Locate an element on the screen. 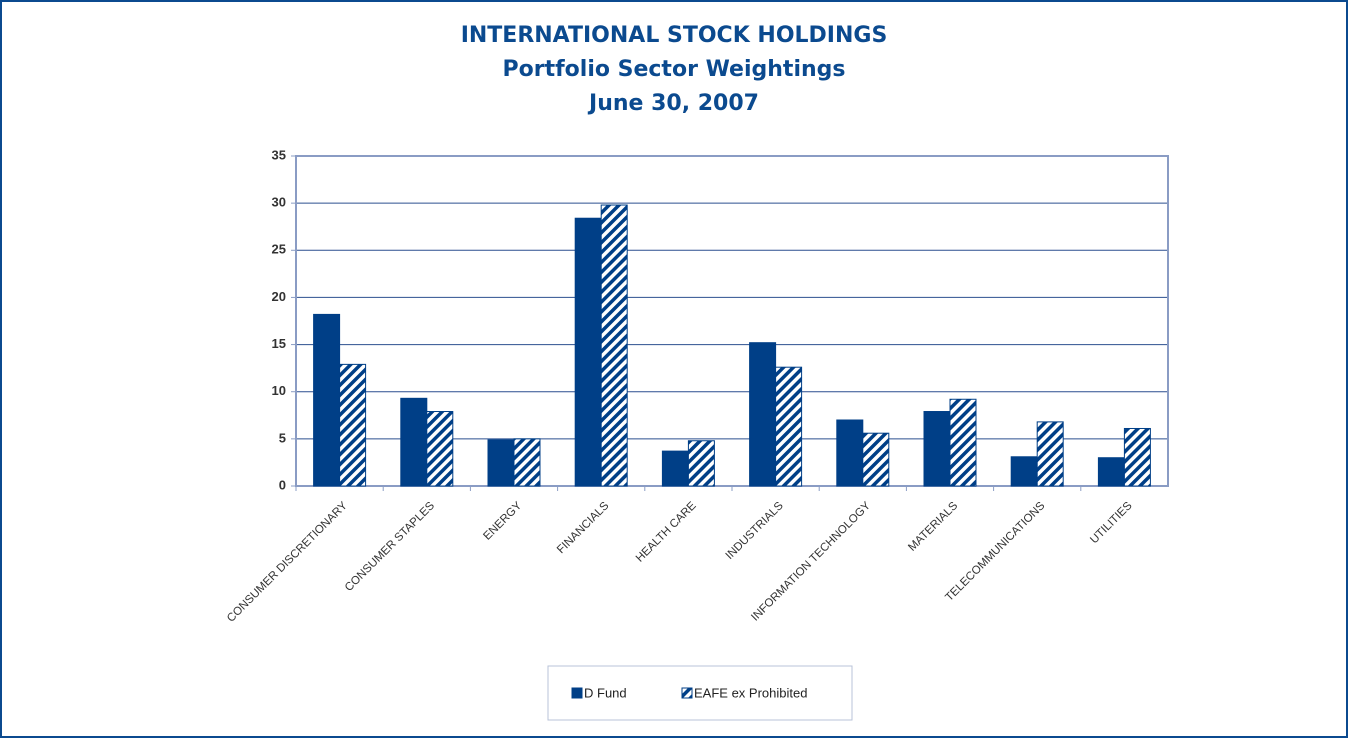 The width and height of the screenshot is (1348, 743). x-tick-label: HEALTH CARE is located at coordinates (666, 532).